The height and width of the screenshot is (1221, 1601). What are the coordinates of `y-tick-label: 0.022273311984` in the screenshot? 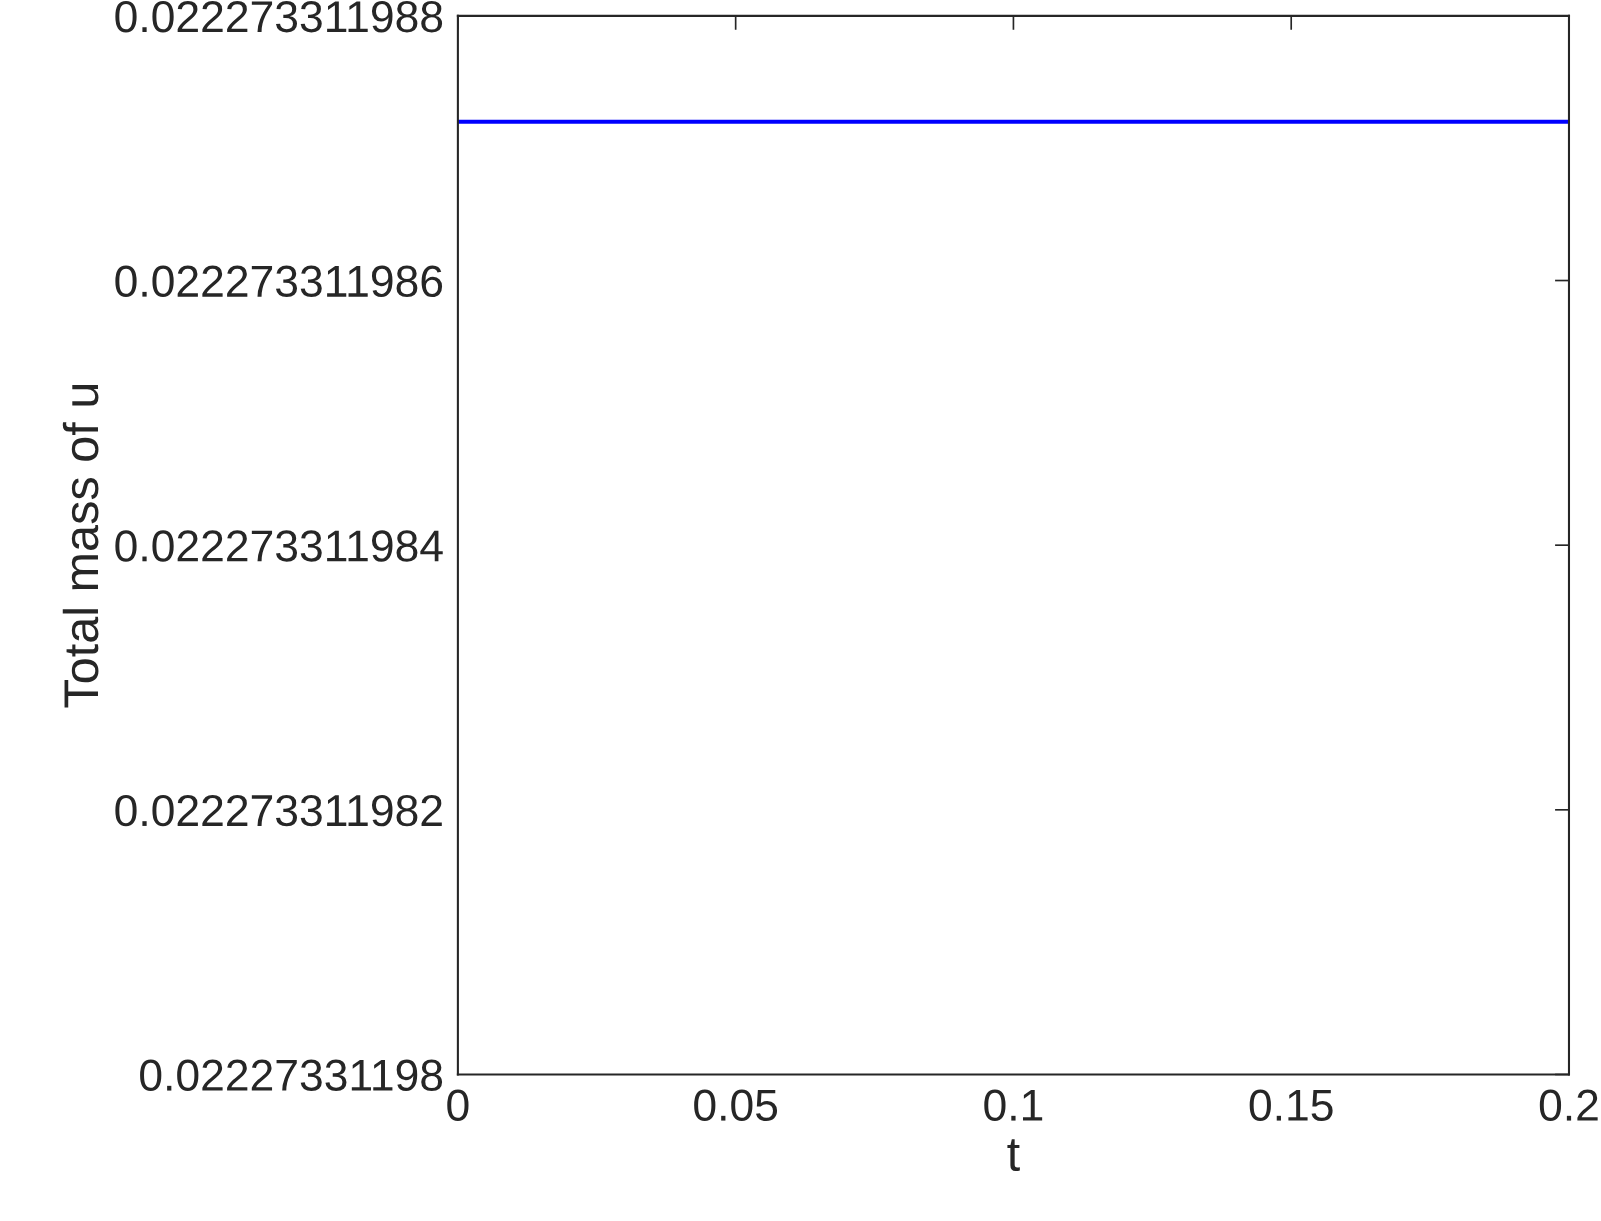 It's located at (279, 546).